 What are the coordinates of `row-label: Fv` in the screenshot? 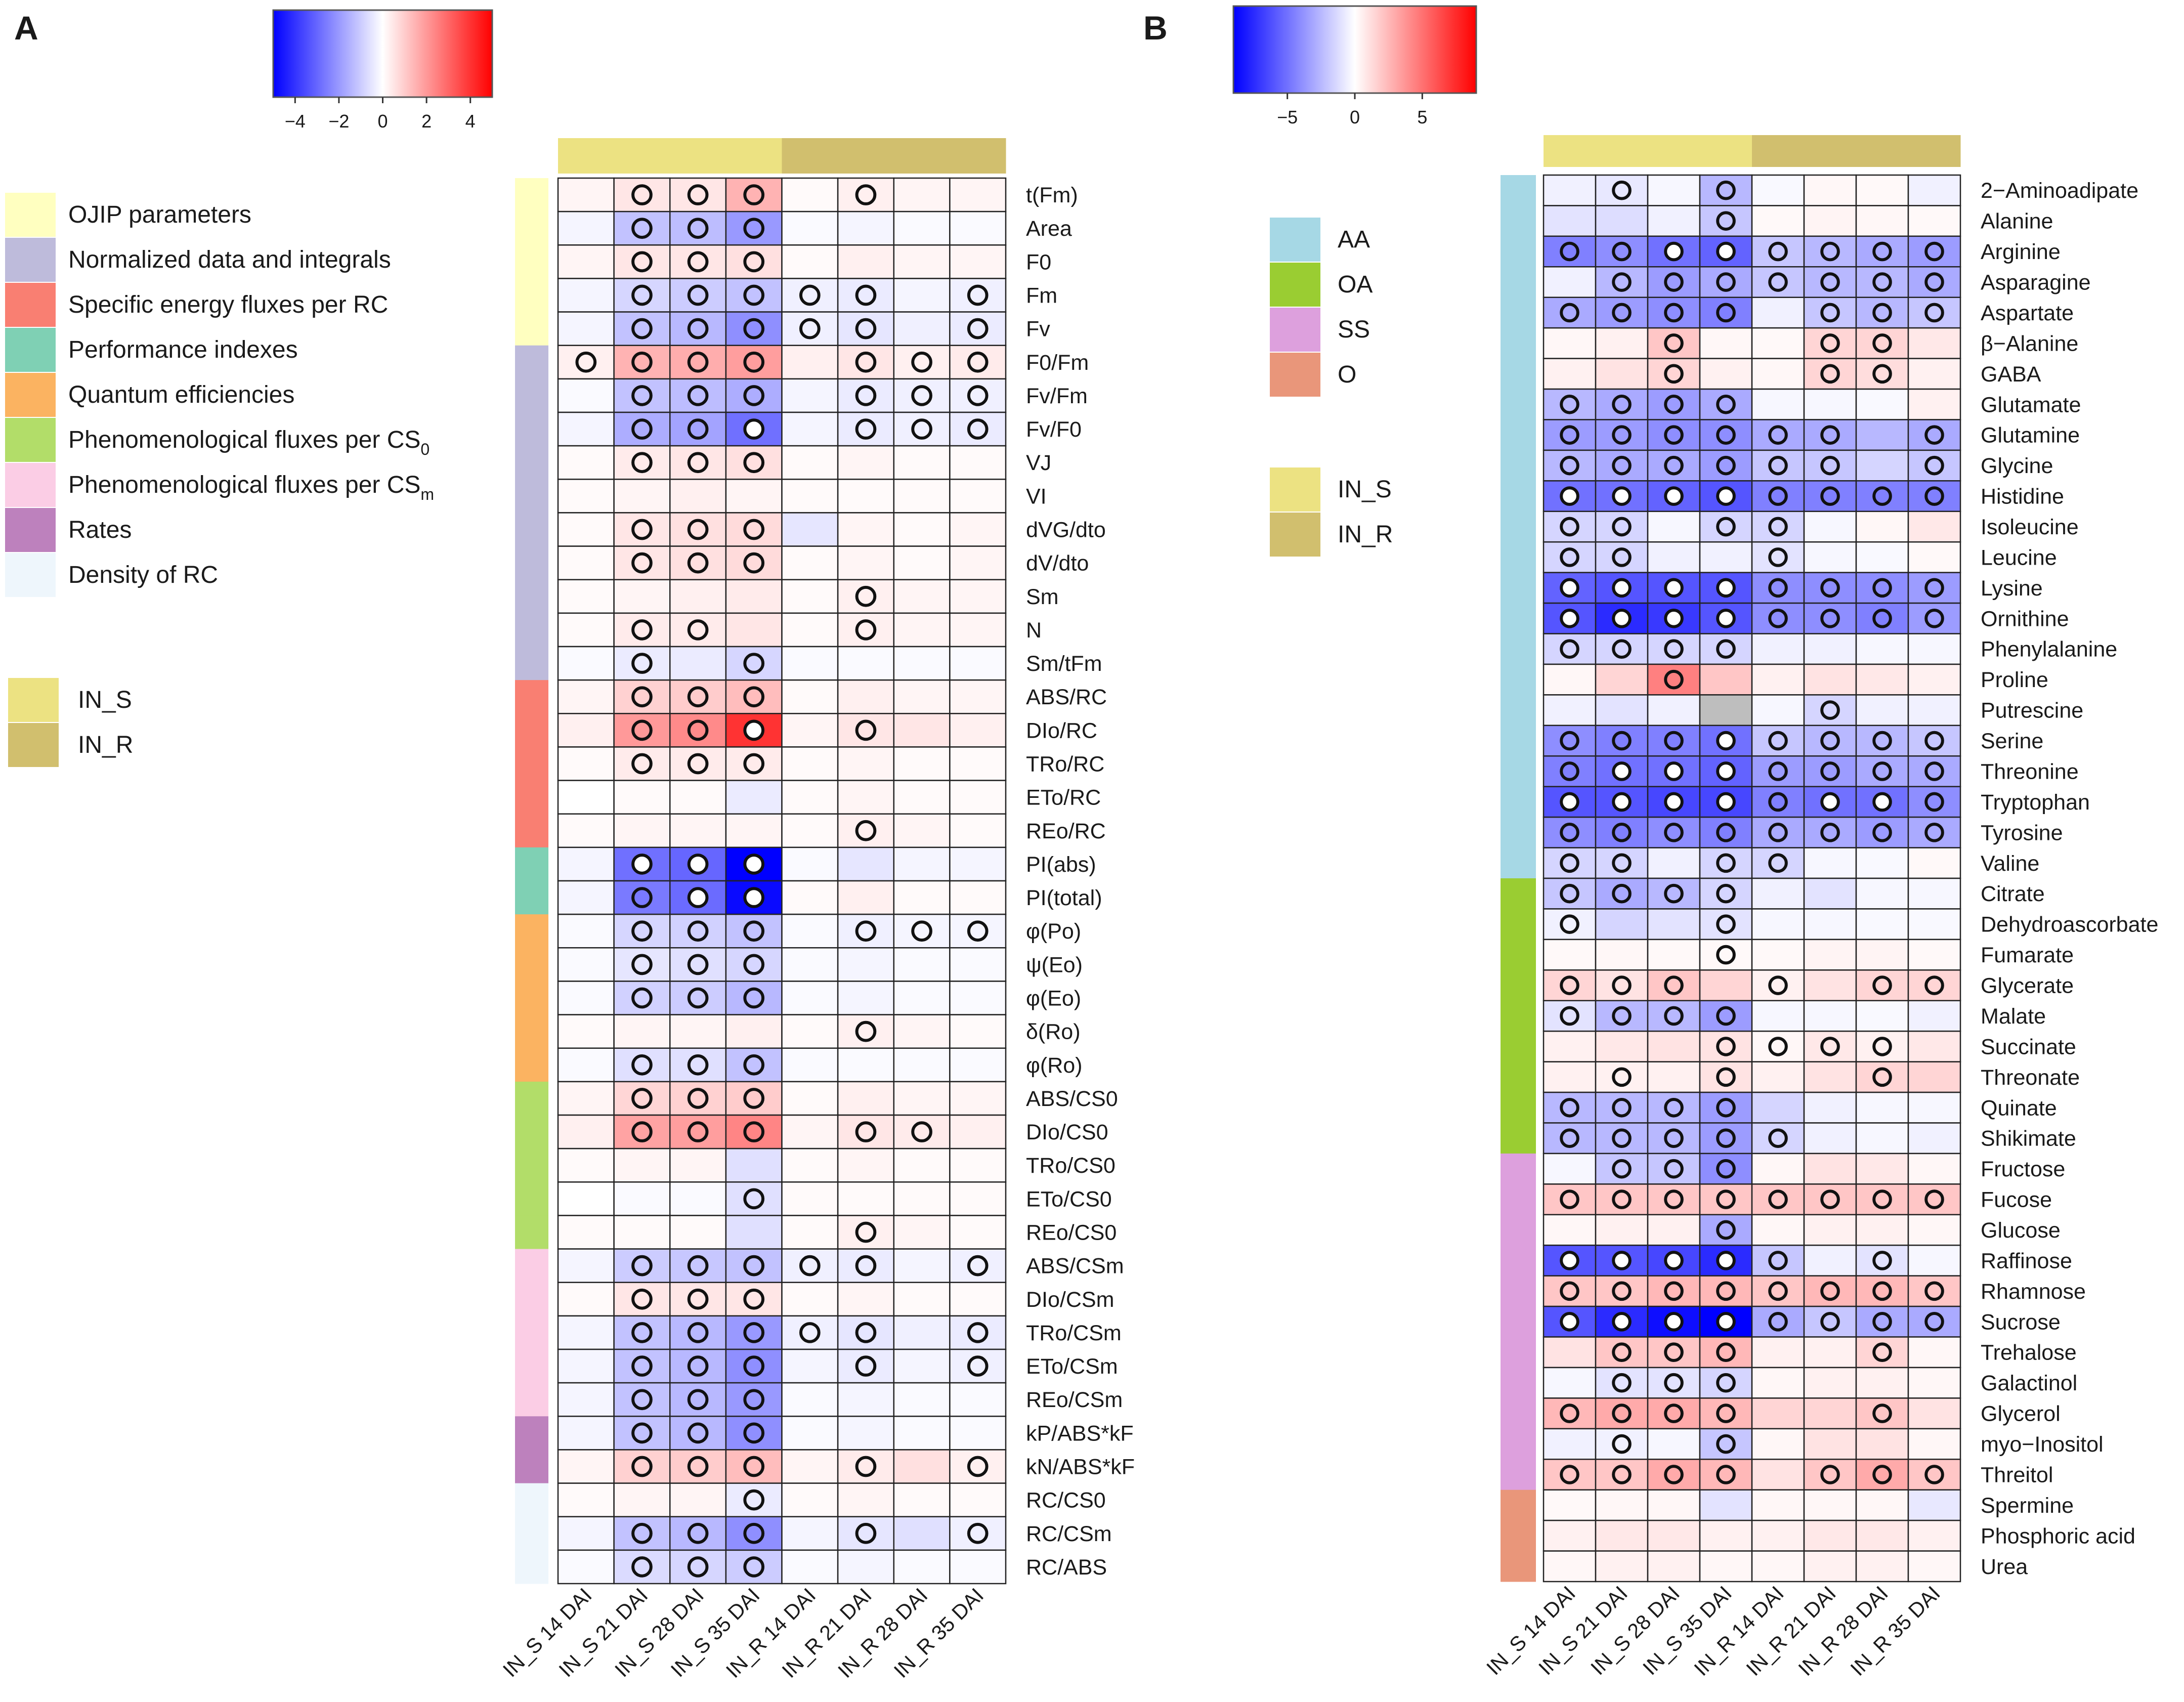 It's located at (1038, 329).